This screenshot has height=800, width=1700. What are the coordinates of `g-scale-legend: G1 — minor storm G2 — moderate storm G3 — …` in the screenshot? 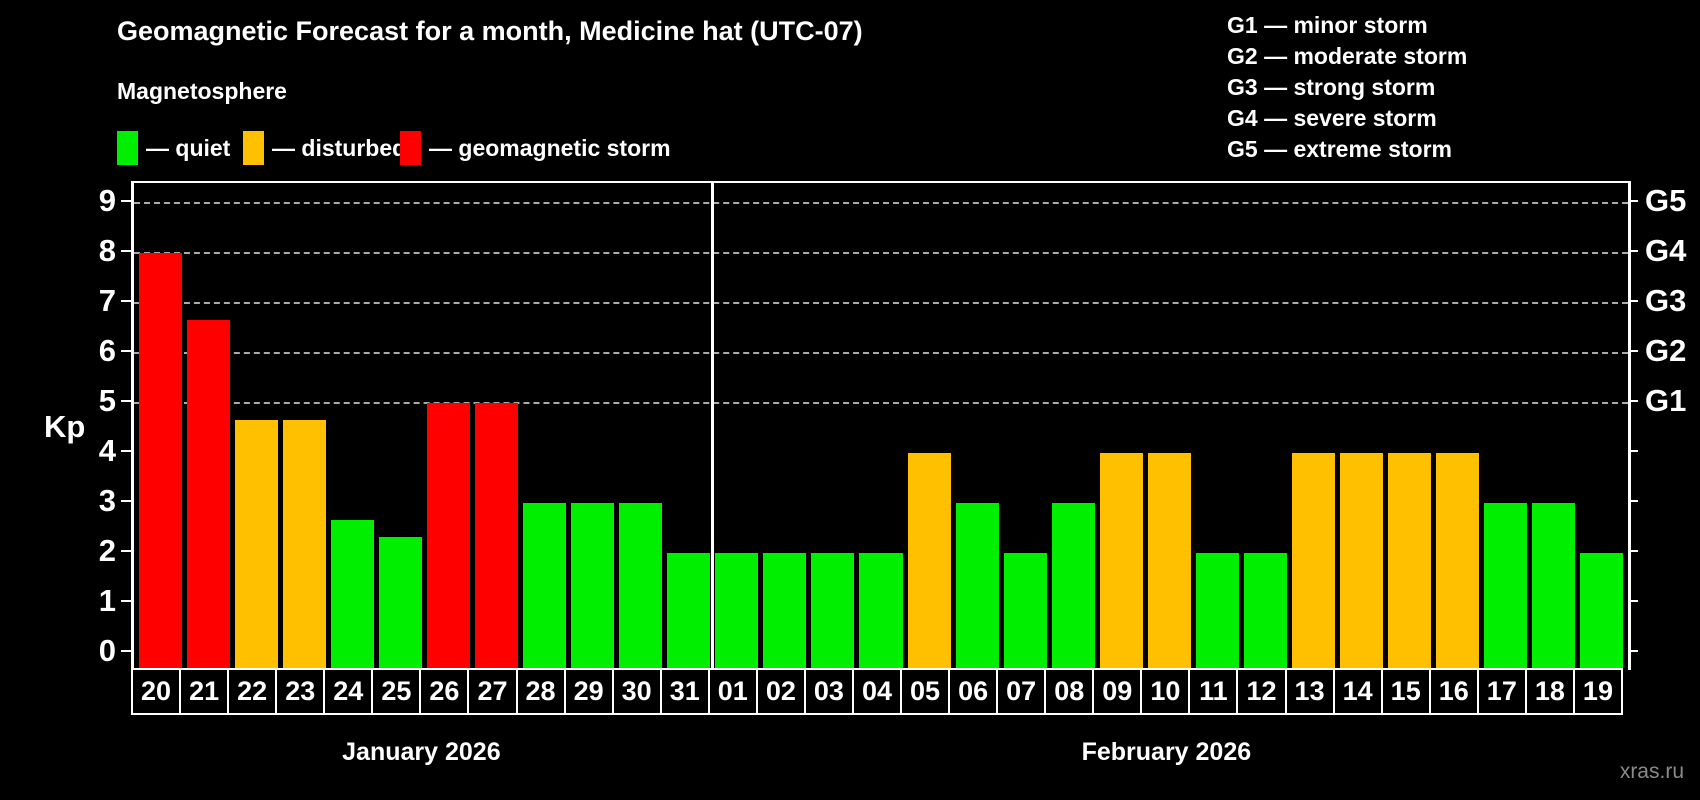 It's located at (1347, 87).